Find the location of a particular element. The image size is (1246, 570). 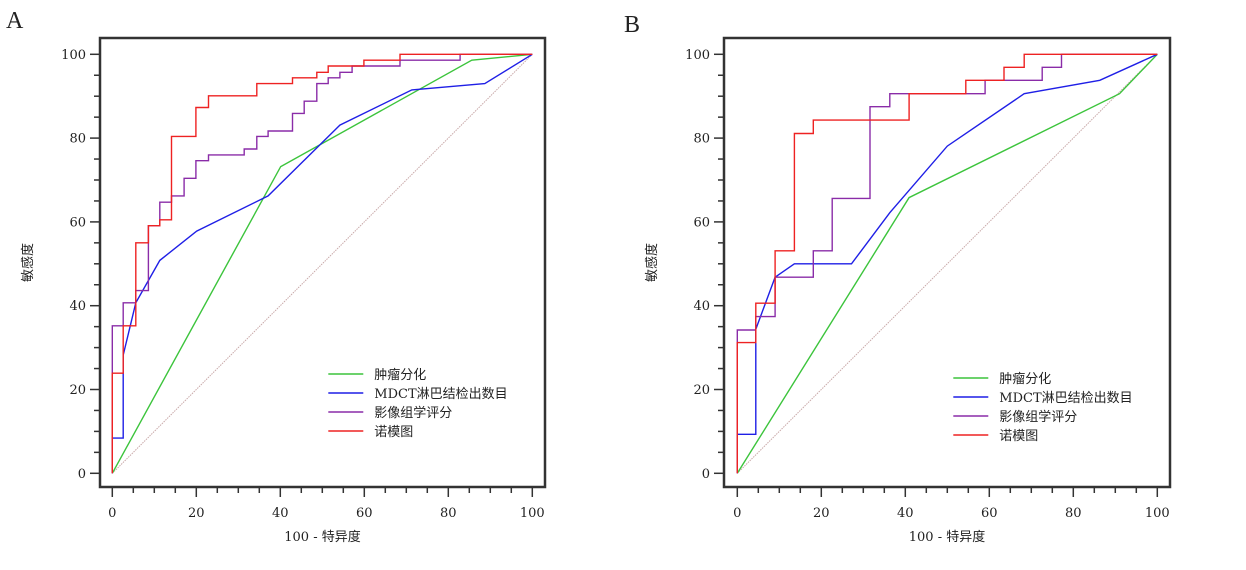

panel-label: A is located at coordinates (15, 21).